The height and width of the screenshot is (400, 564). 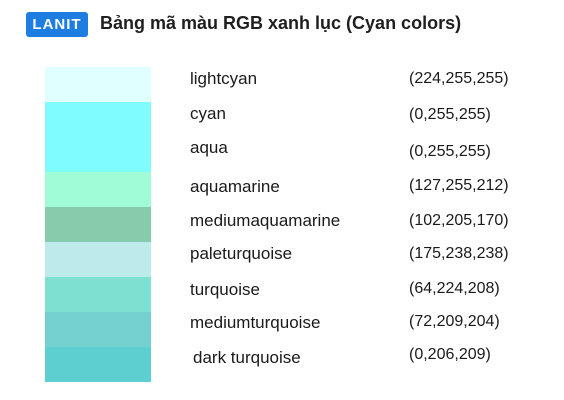 I want to click on swatch-darkturquoise, so click(x=98, y=364).